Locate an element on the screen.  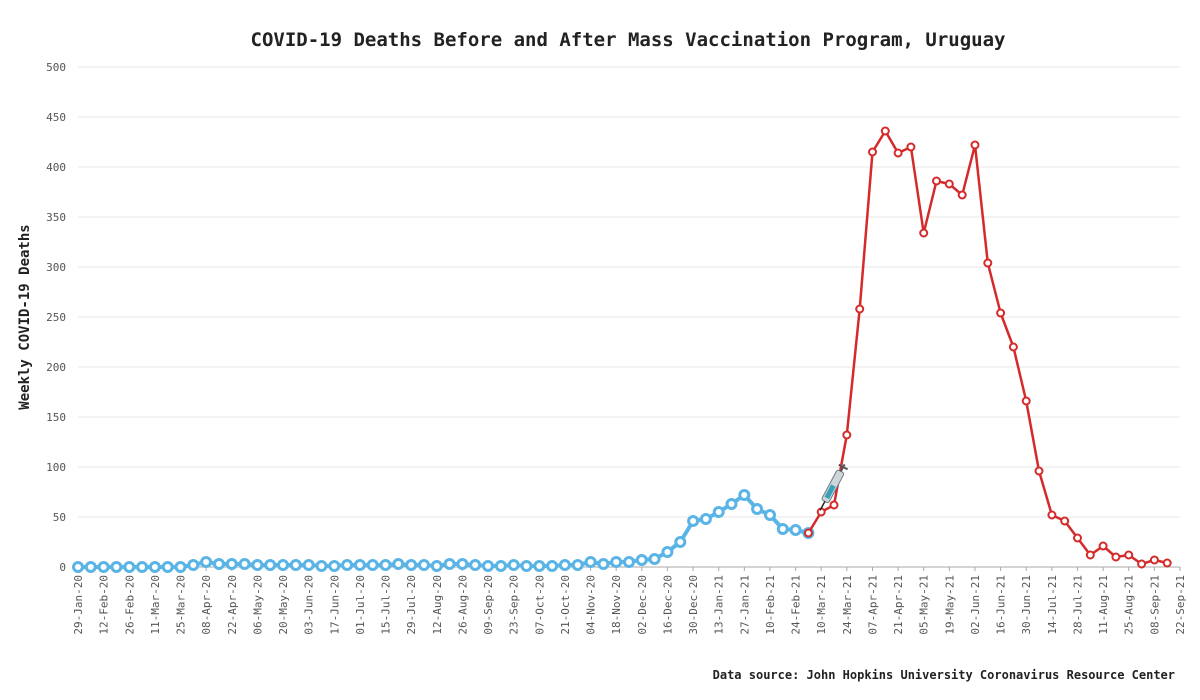
x-tick-label: 29-Jul-20 is located at coordinates (411, 605).